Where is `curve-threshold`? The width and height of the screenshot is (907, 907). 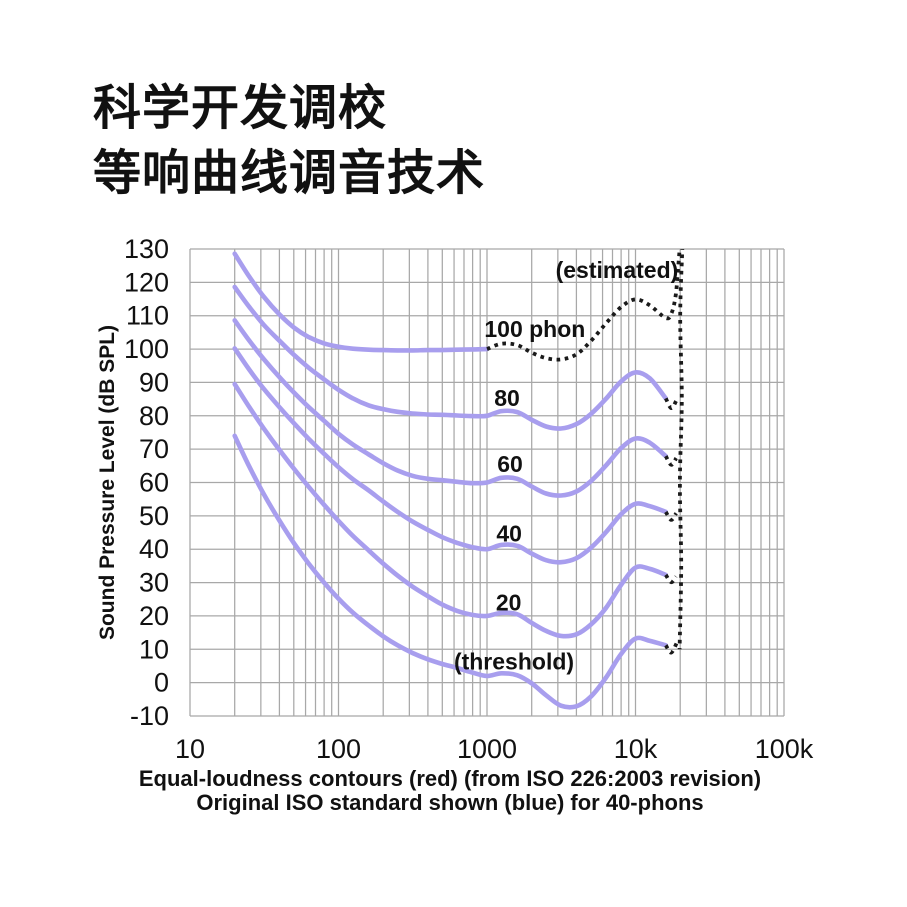 curve-threshold is located at coordinates (450, 571).